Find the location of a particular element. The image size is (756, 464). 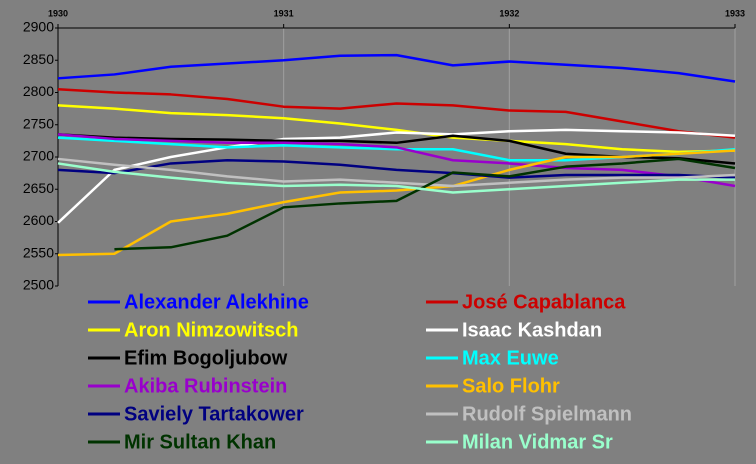

legend-label: Aron Nimzowitsch is located at coordinates (211, 330).